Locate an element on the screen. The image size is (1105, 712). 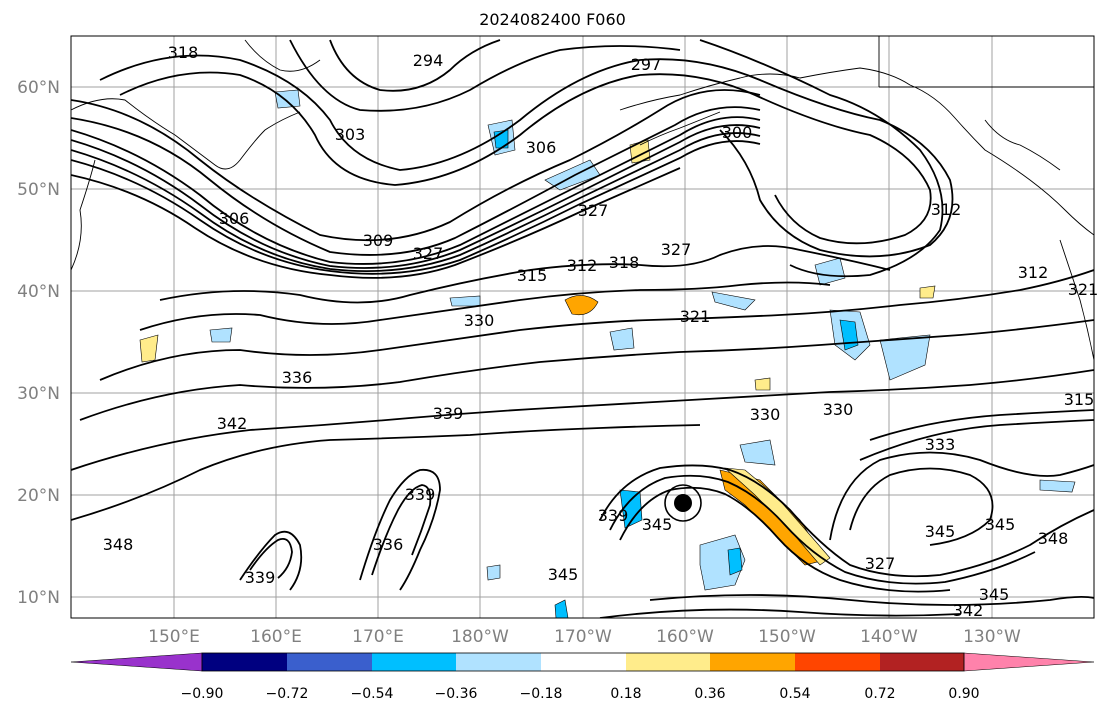
colorbar-tick: −0.54 is located at coordinates (372, 694).